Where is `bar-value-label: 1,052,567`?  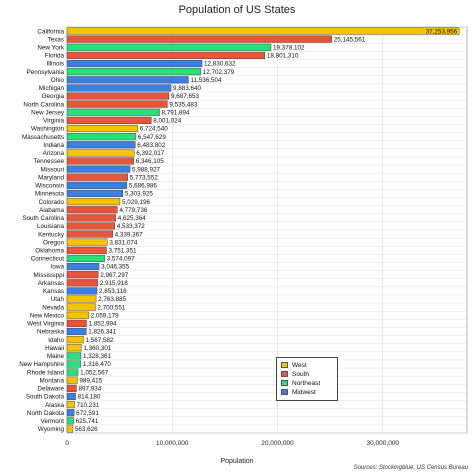
bar-value-label: 1,052,567 is located at coordinates (94, 372).